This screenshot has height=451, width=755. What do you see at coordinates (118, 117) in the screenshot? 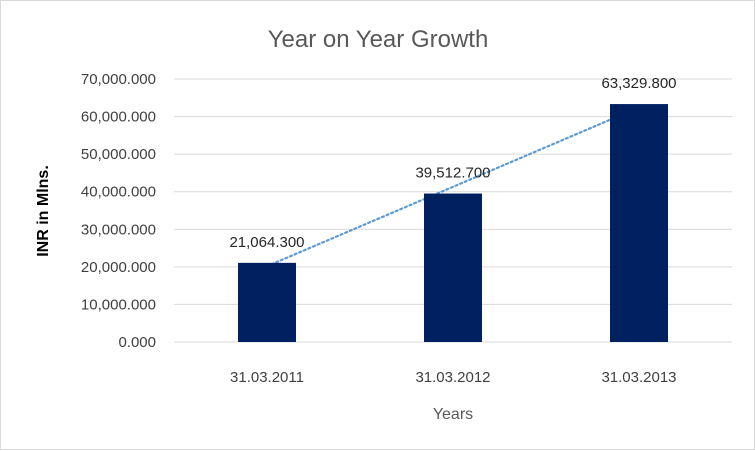
I see `y-tick-label: 60,000.000` at bounding box center [118, 117].